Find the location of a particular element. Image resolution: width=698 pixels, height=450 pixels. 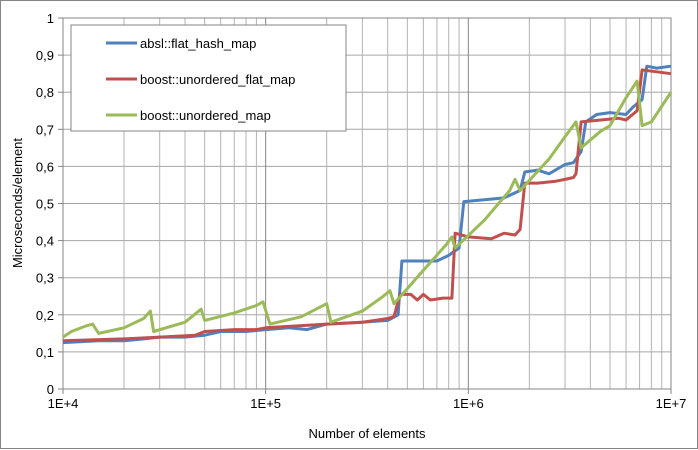

y-tick-label: 0,9 is located at coordinates (45, 55).